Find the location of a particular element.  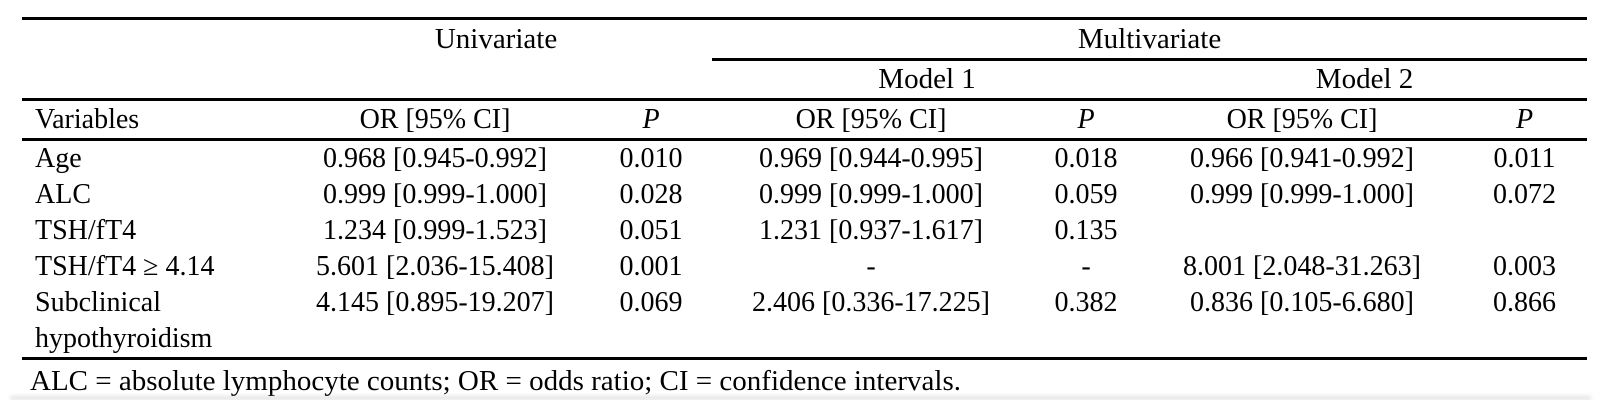

cell-uni-p: 0.028 is located at coordinates (651, 194).